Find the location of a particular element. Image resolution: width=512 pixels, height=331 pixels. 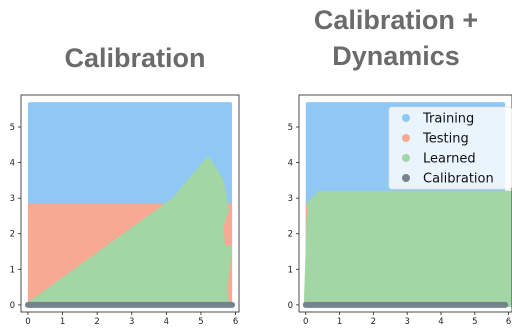

legend-label: Training is located at coordinates (448, 119).